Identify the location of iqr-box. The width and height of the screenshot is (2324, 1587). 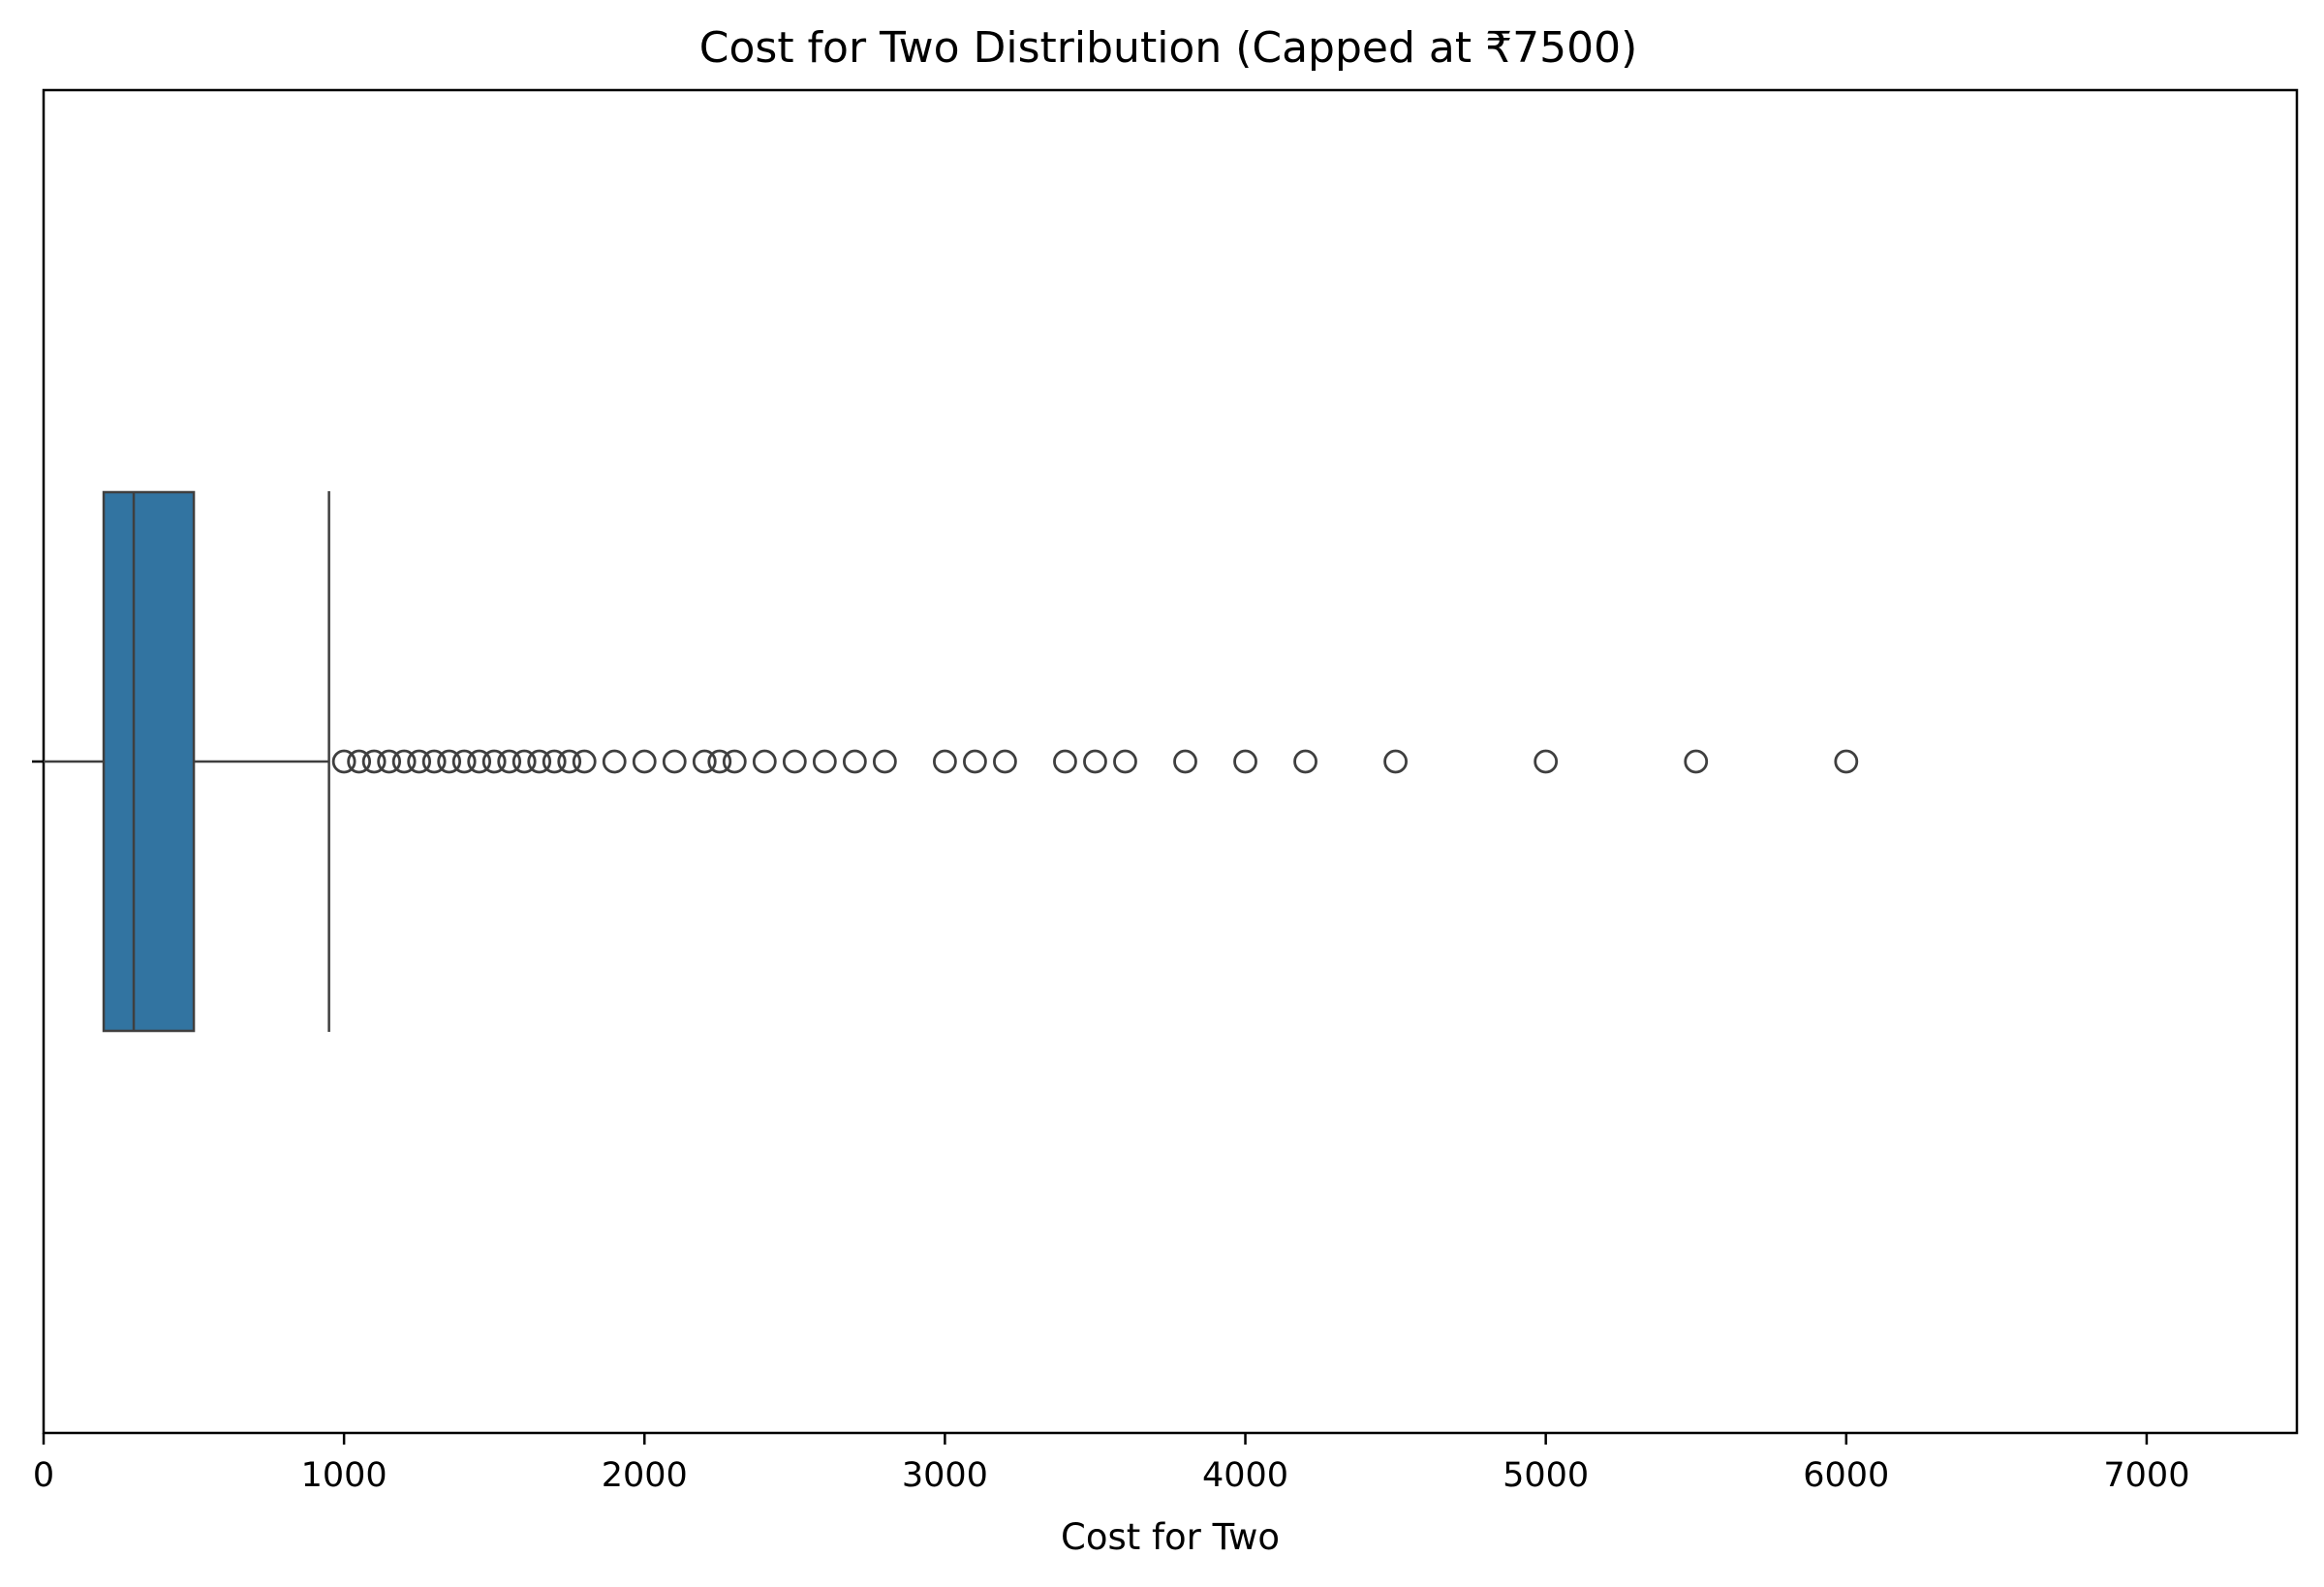
(149, 762).